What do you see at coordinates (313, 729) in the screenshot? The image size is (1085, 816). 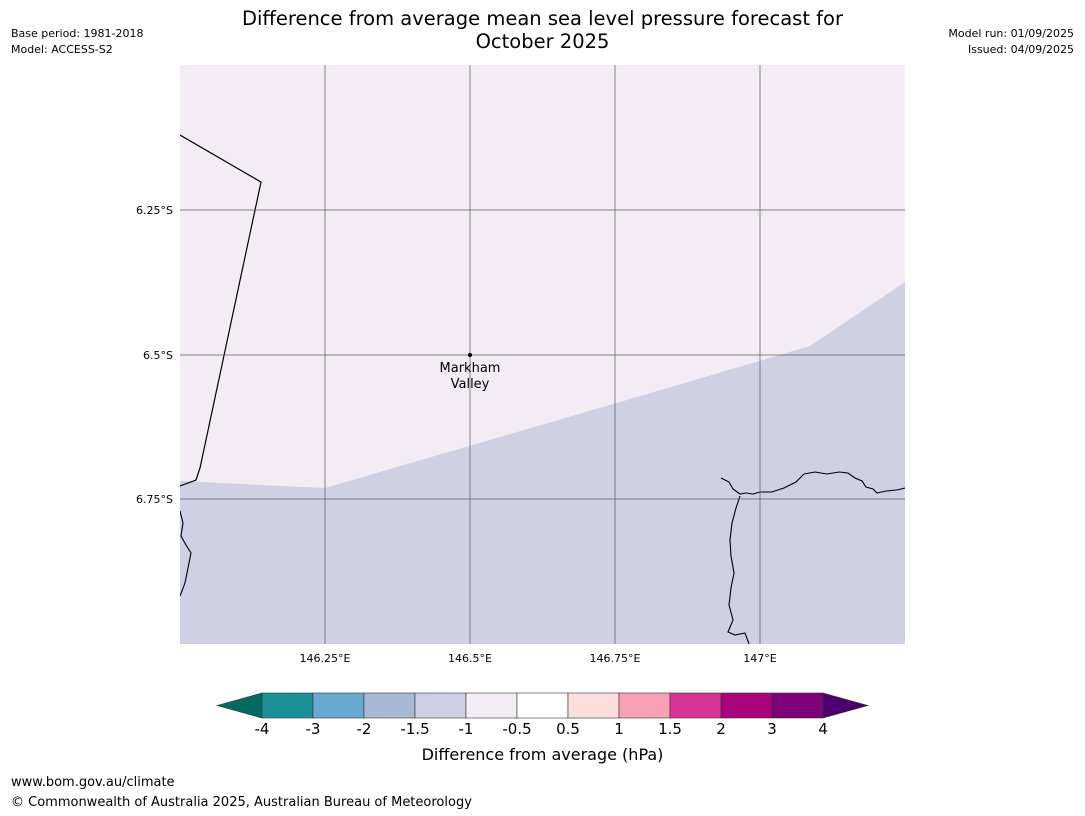 I see `colorbar-tick: -3` at bounding box center [313, 729].